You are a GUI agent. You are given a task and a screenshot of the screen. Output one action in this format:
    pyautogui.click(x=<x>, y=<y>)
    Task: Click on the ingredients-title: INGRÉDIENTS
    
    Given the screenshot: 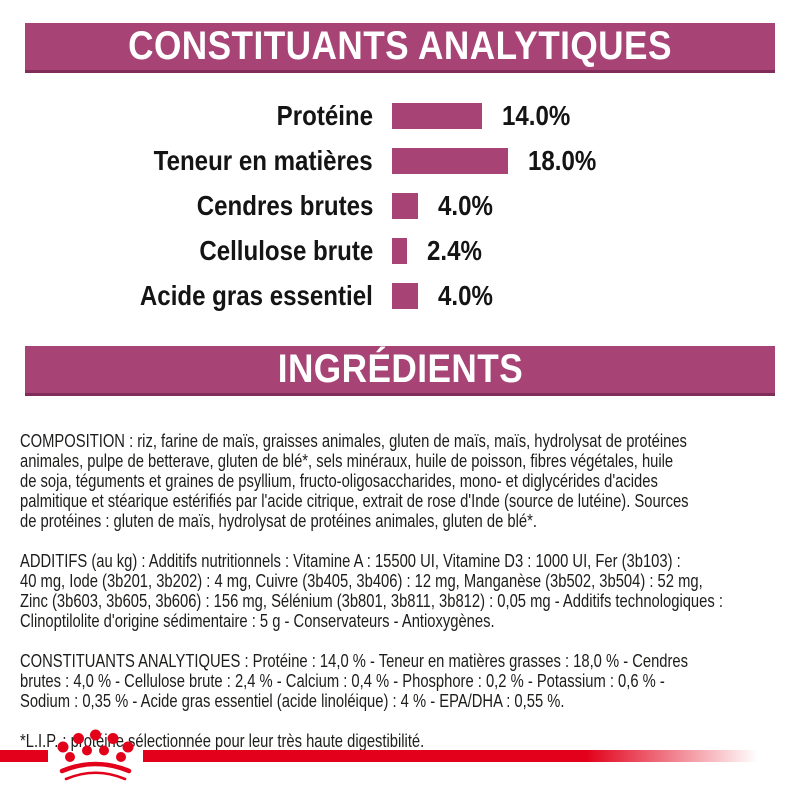 What is the action you would take?
    pyautogui.click(x=400, y=369)
    